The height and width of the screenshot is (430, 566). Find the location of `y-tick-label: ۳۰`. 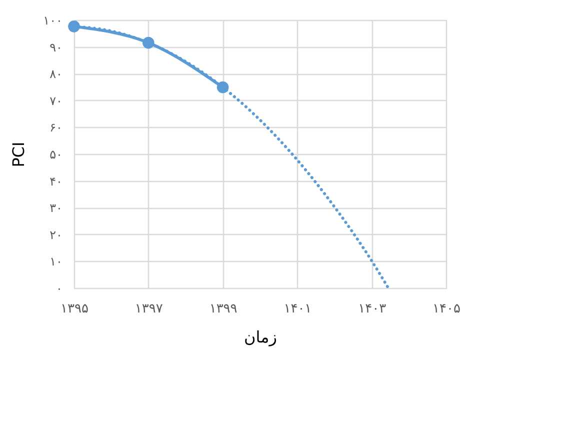

y-tick-label: ۳۰ is located at coordinates (56, 208).